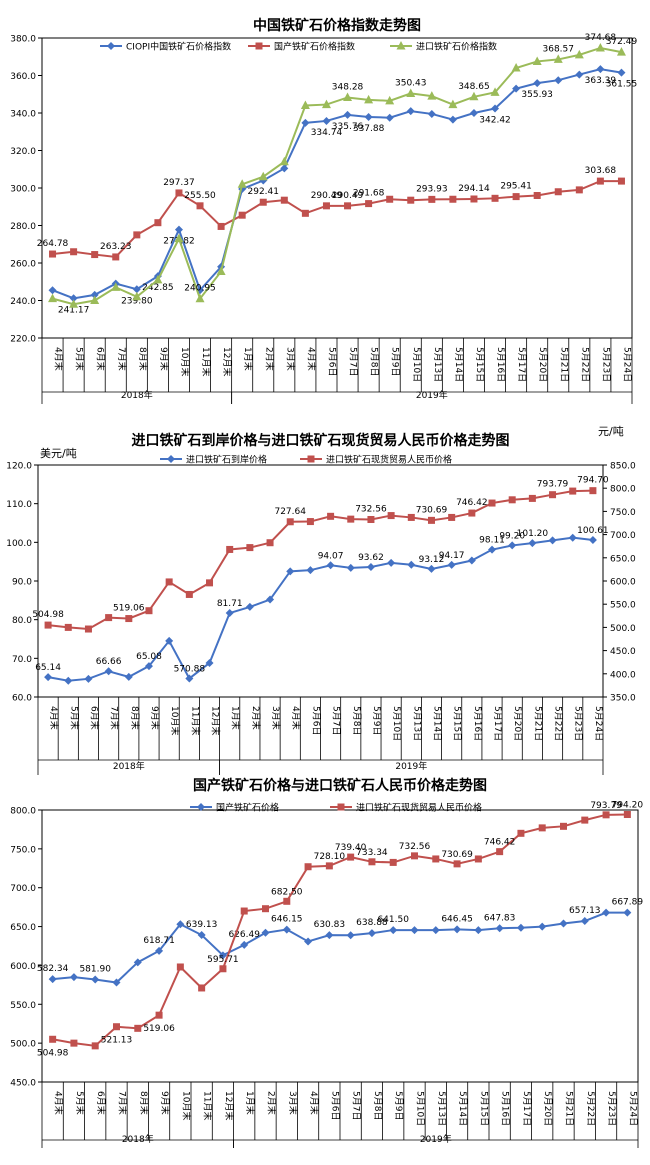 Image resolution: width=650 pixels, height=1165 pixels. What do you see at coordinates (457, 919) in the screenshot?
I see `data-label: 646.45` at bounding box center [457, 919].